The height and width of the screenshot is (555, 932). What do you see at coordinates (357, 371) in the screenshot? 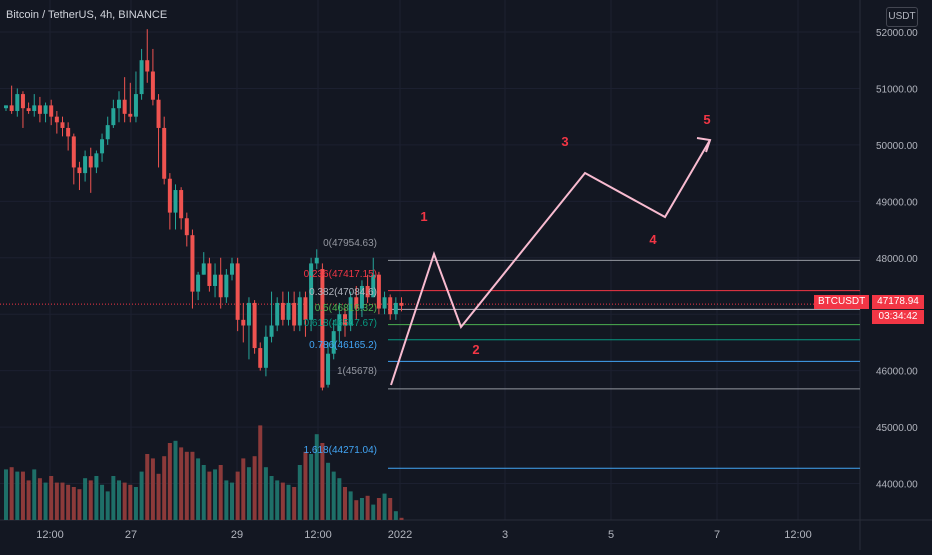
I see `fib-level-label: 1(45678)` at bounding box center [357, 371].